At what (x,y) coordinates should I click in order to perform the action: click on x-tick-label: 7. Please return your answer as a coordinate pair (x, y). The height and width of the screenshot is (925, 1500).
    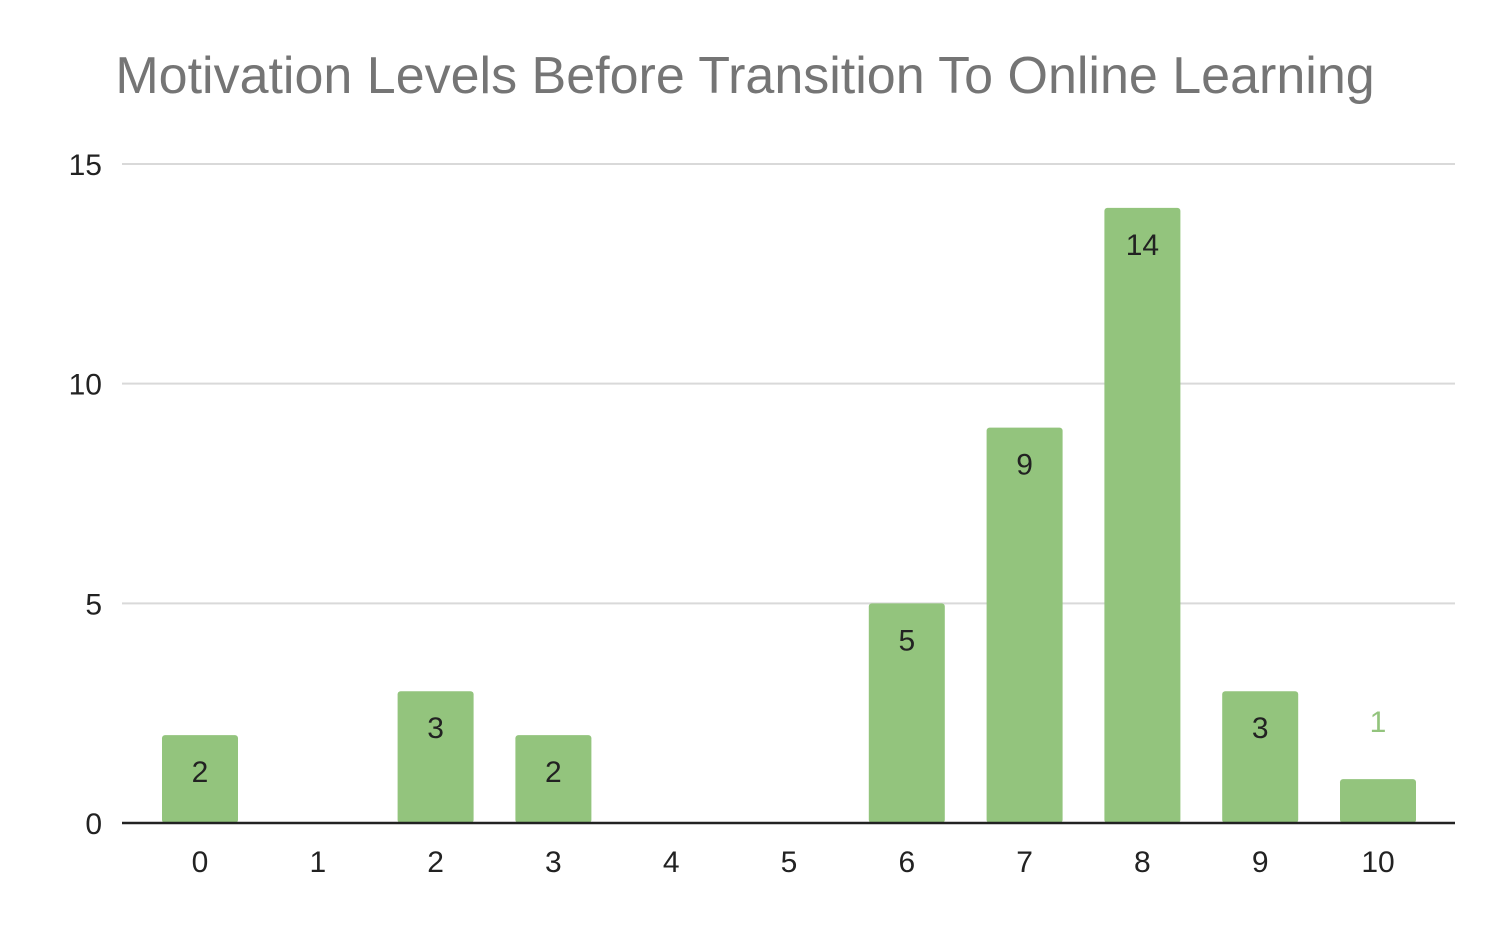
    Looking at the image, I should click on (1024, 862).